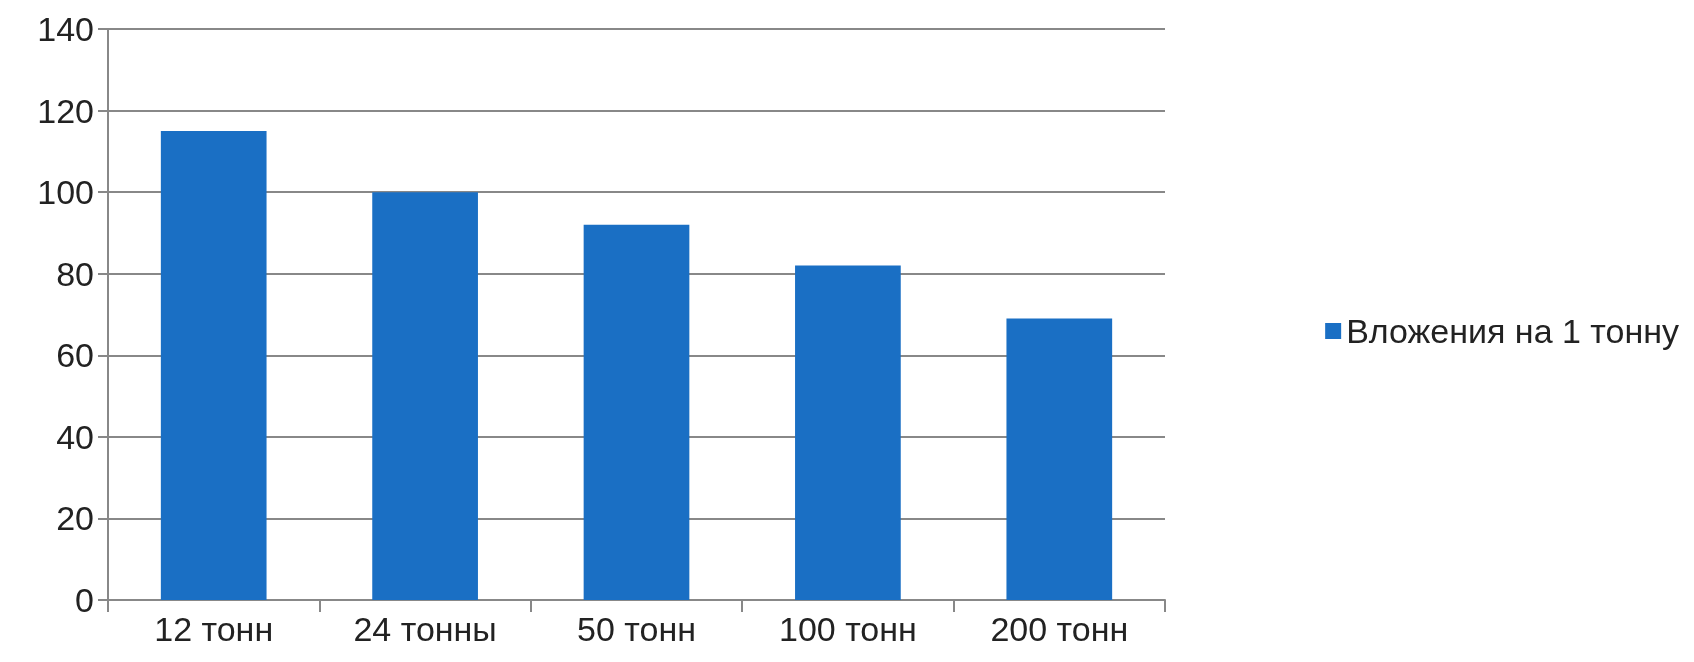 The height and width of the screenshot is (662, 1694). Describe the element at coordinates (636, 629) in the screenshot. I see `x-tick-label: 50 тонн` at that location.